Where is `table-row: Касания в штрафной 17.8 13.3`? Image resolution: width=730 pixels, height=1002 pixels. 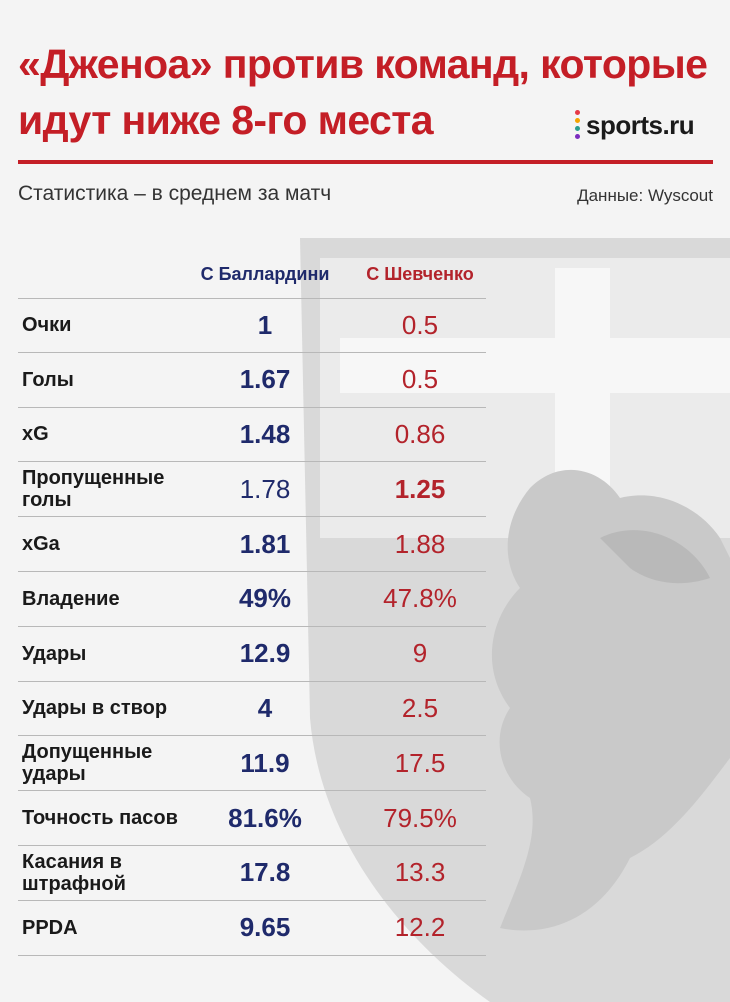 table-row: Касания в штрафной 17.8 13.3 is located at coordinates (252, 873).